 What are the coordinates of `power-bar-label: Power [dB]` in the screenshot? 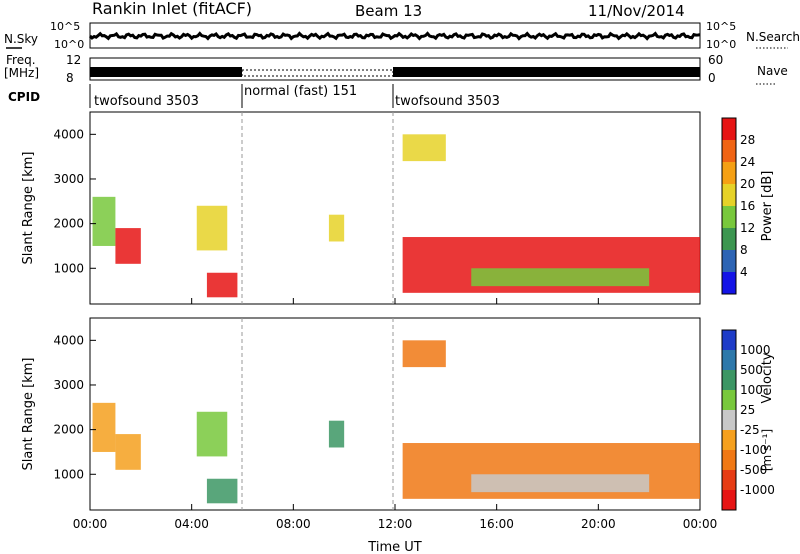 It's located at (767, 206).